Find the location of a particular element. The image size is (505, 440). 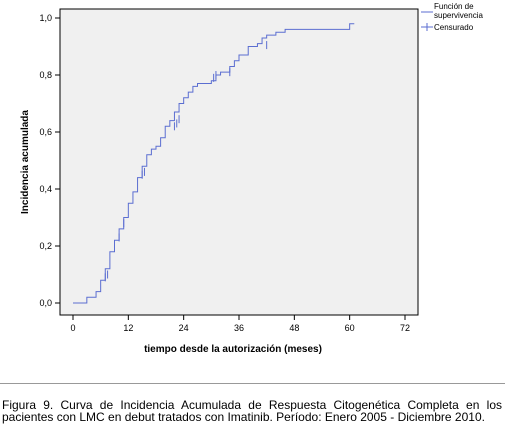

y-tick-label: 0,2 is located at coordinates (45, 246).